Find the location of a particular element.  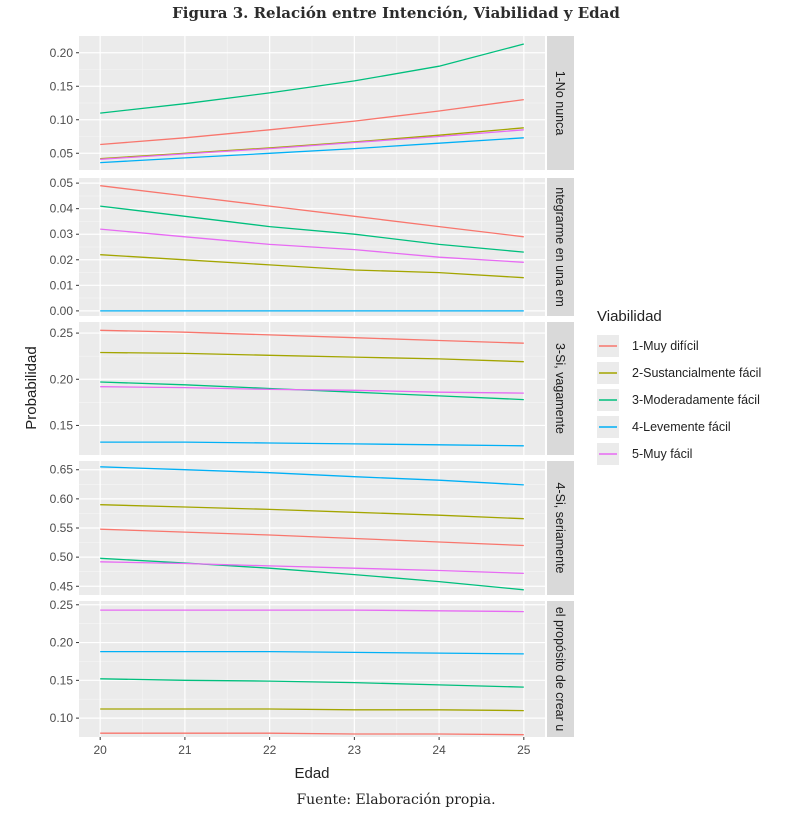

legend-label: 1-Muy difícil is located at coordinates (665, 346).